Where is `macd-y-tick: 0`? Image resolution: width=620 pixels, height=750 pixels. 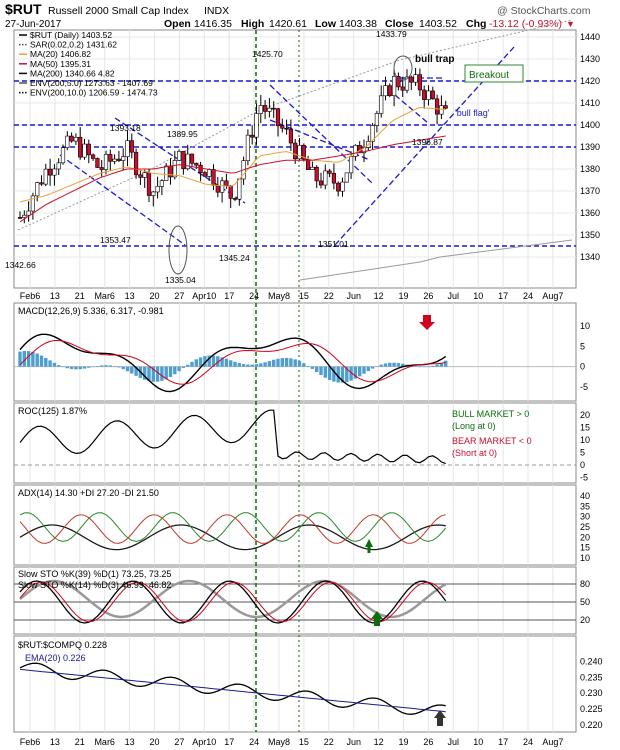
macd-y-tick: 0 is located at coordinates (582, 367).